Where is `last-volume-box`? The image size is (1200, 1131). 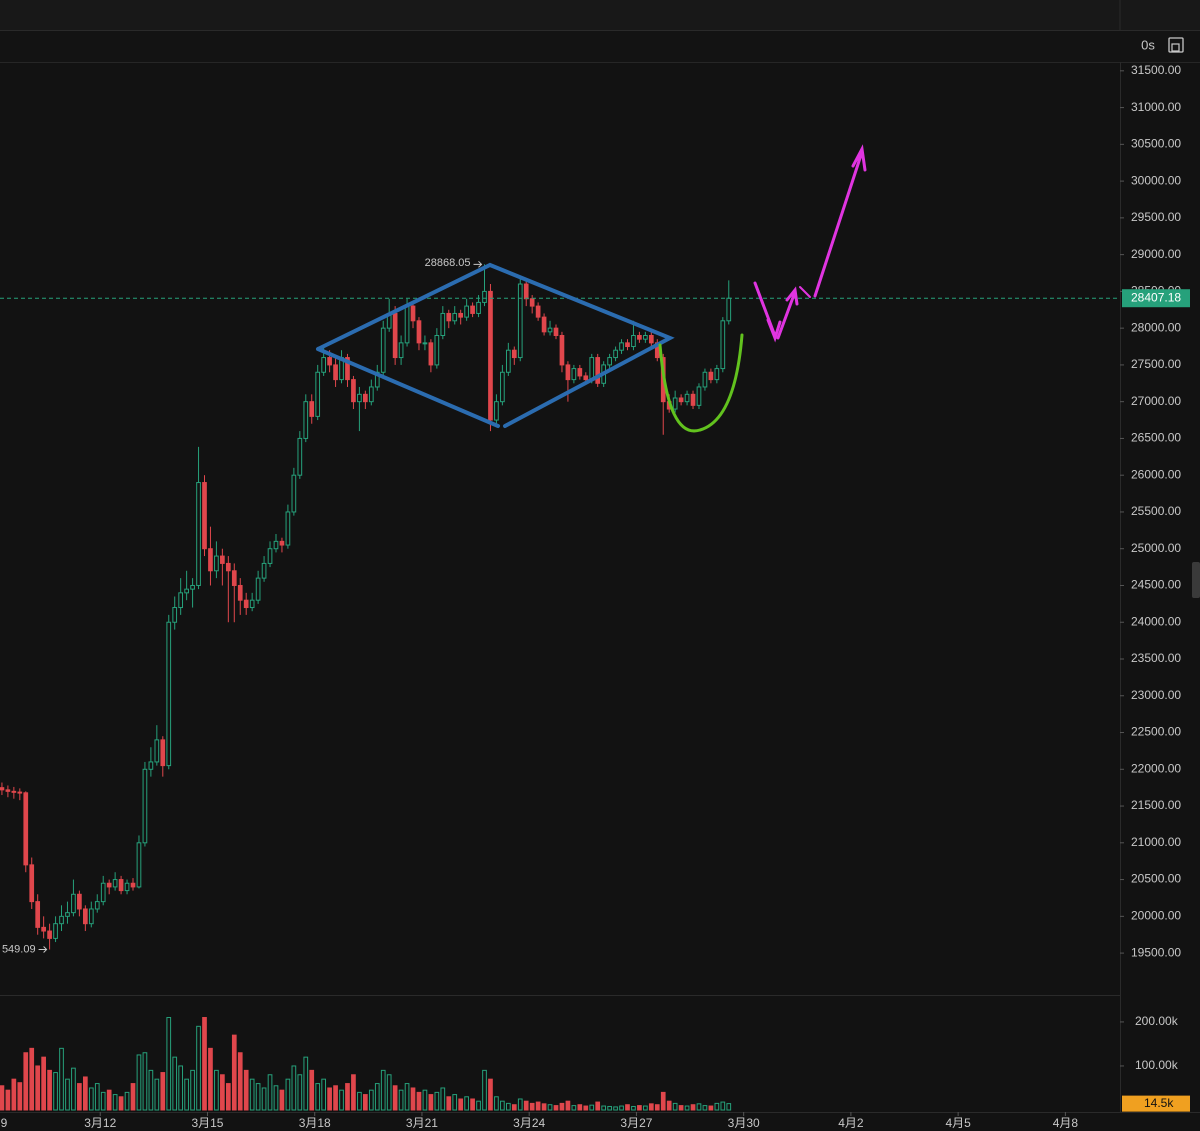 last-volume-box is located at coordinates (1156, 1103).